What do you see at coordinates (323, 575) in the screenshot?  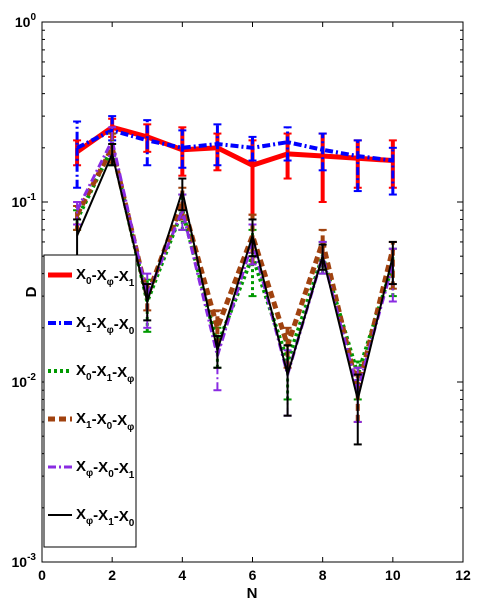 I see `x-tick-label: 8` at bounding box center [323, 575].